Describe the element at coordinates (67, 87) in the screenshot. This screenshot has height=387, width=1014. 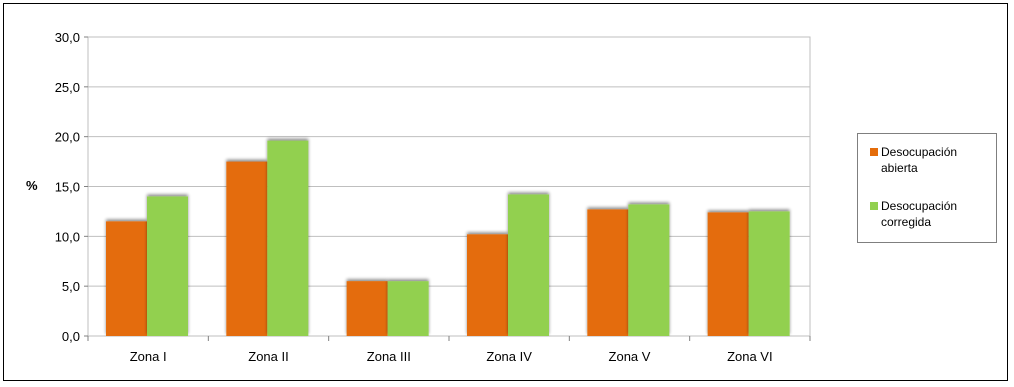
I see `y-tick-label: 25,0` at that location.